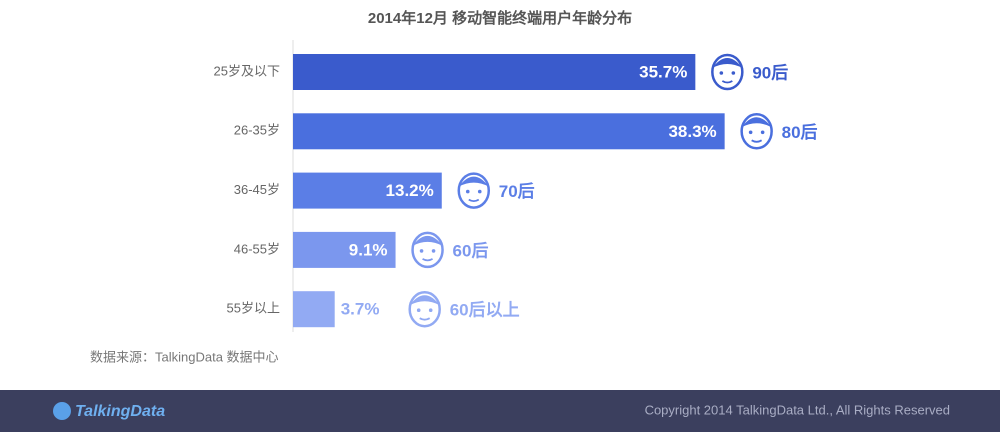 This screenshot has width=1000, height=432. What do you see at coordinates (517, 191) in the screenshot?
I see `generation-label: 70后` at bounding box center [517, 191].